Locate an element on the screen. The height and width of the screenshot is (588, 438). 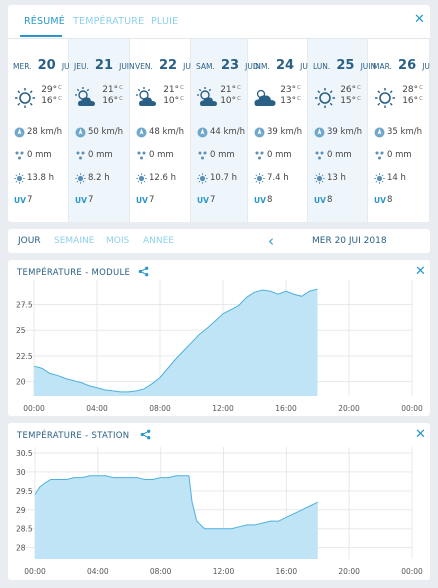
temp-min: 13°C is located at coordinates (290, 101).